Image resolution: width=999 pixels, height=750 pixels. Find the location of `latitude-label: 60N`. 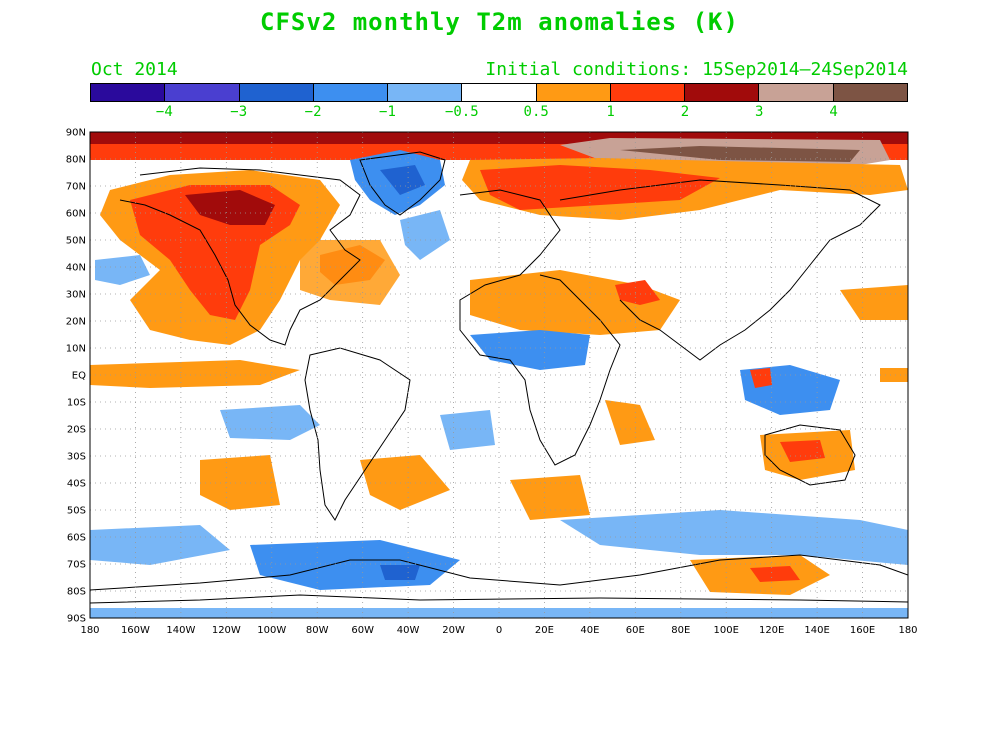

latitude-label: 60N is located at coordinates (76, 214).